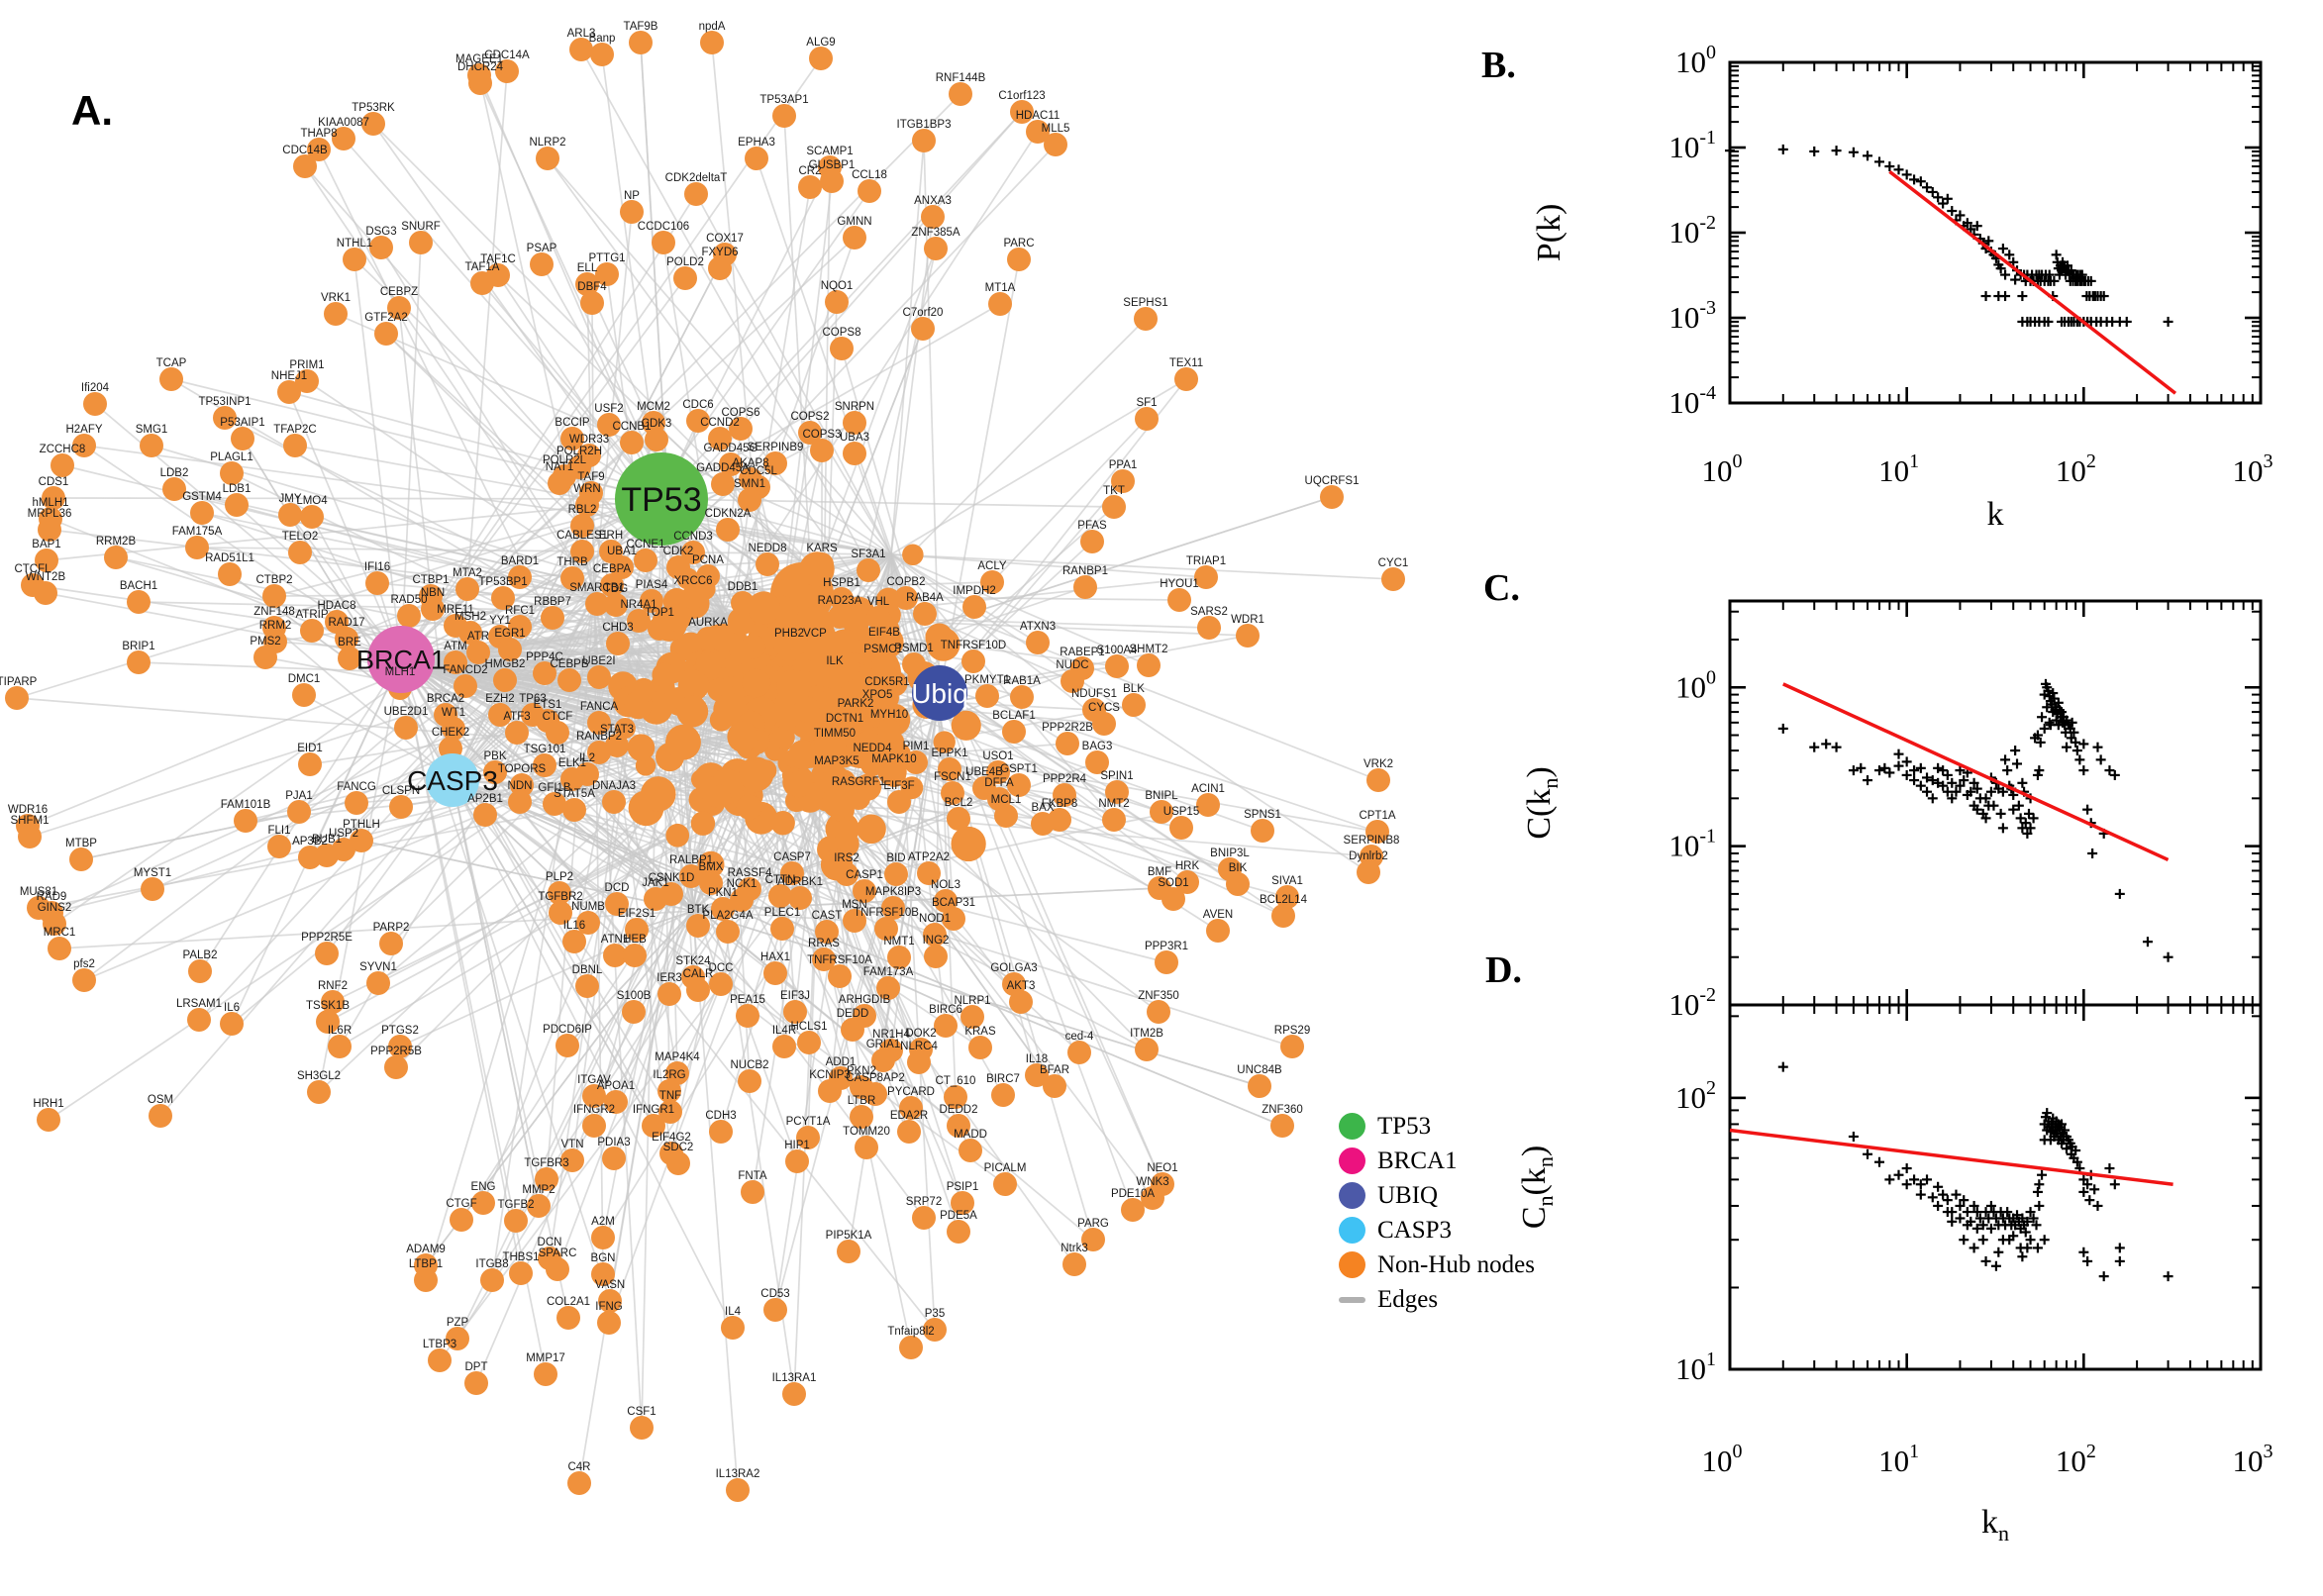  I want to click on svg-text: BIRC6, so click(945, 1010).